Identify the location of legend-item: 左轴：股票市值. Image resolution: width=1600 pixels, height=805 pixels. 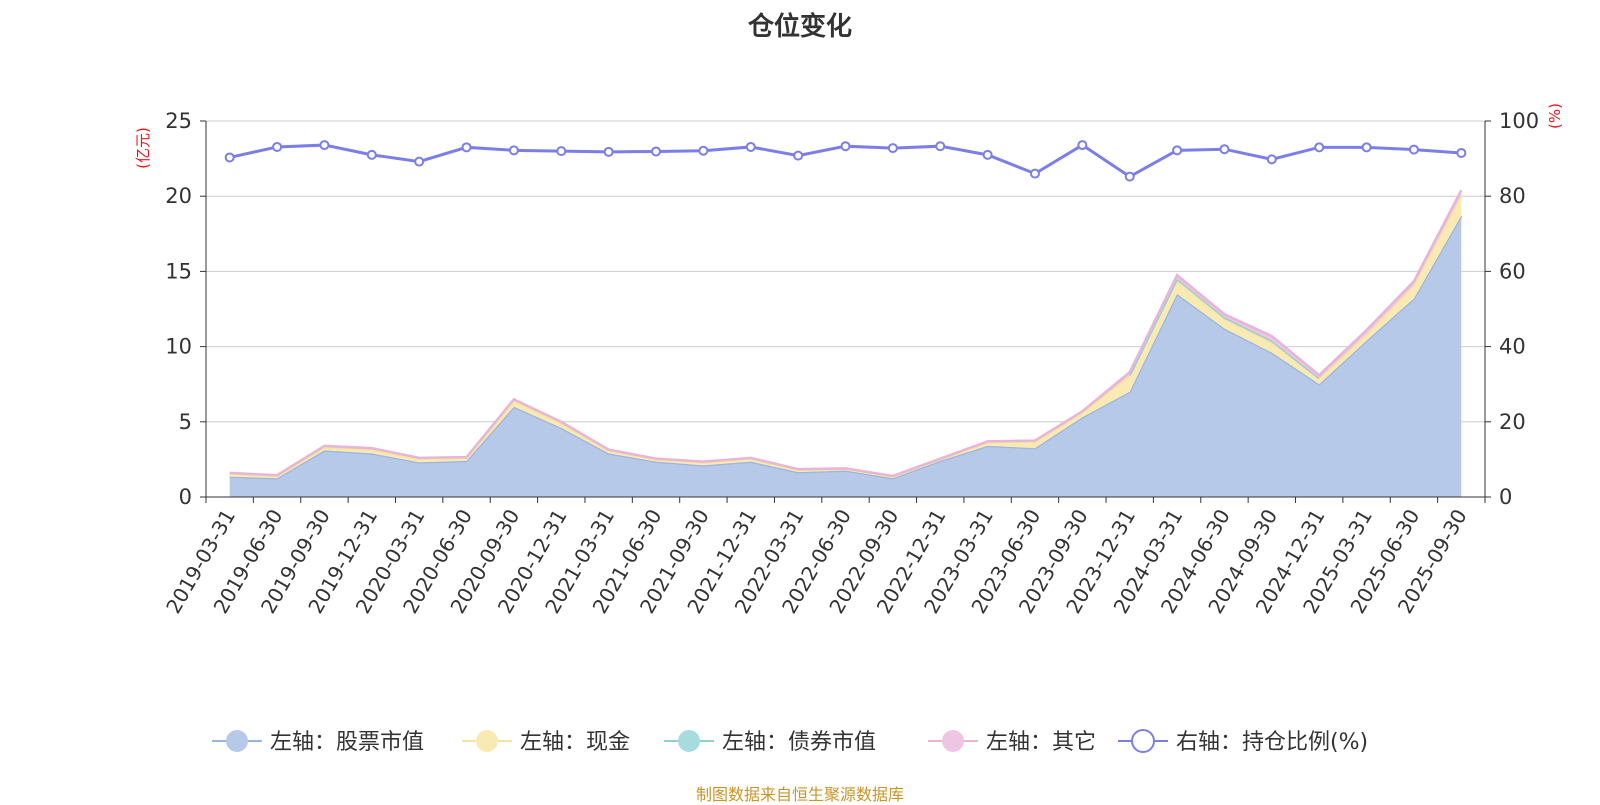
(318, 742).